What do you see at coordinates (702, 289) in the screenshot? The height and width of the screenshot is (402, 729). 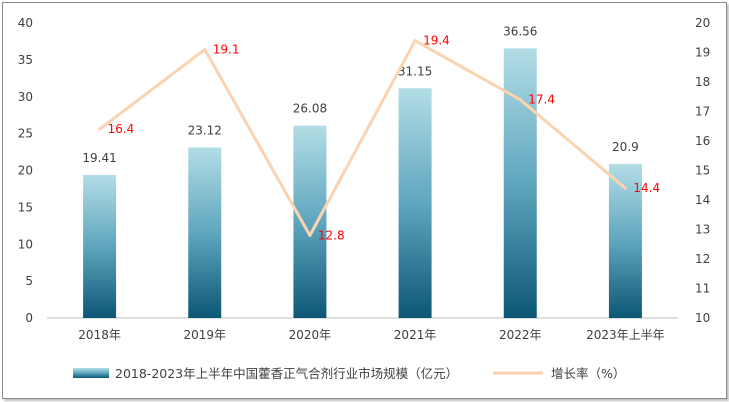 I see `y-right-tick-label: 11` at bounding box center [702, 289].